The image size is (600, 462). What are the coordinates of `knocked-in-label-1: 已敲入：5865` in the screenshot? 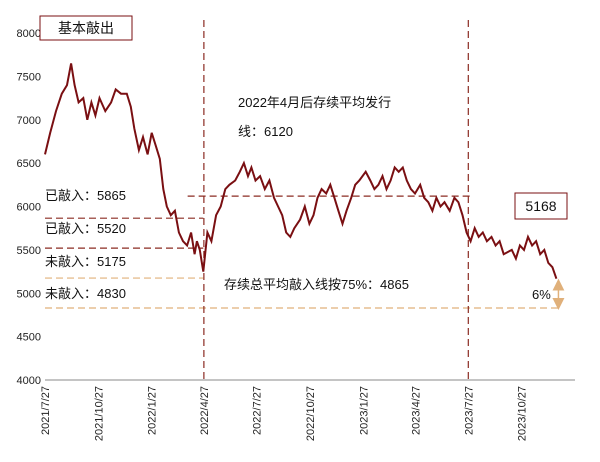 It's located at (85, 195).